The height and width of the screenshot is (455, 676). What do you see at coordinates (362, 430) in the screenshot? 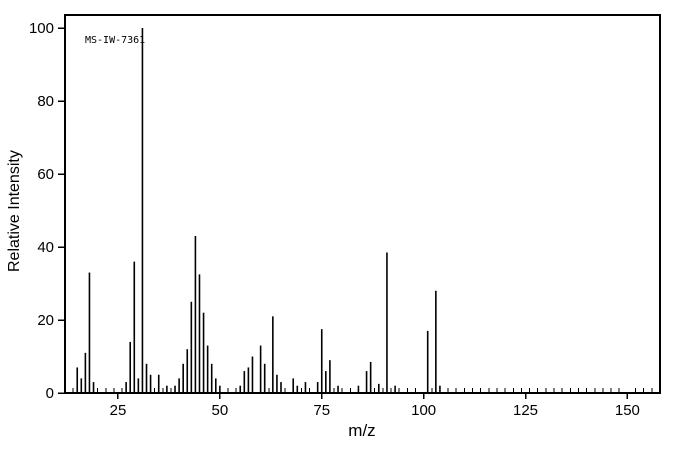
I see `x-axis-title: m/z` at bounding box center [362, 430].